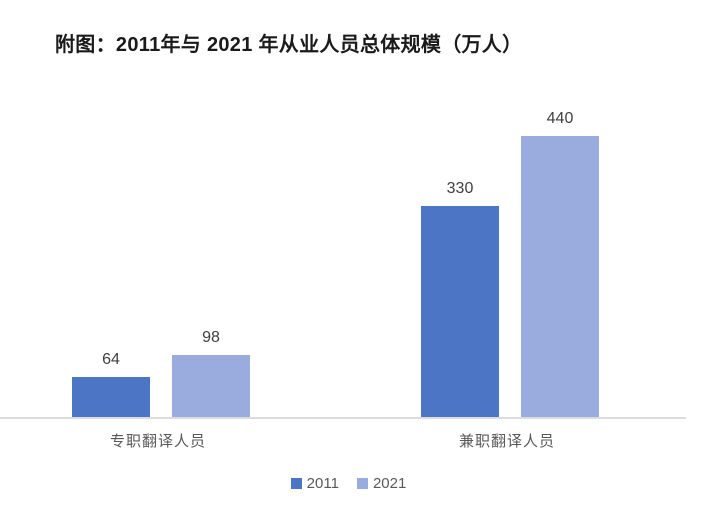  Describe the element at coordinates (289, 45) in the screenshot. I see `chart-title: 附图：2011年与 2021 年从业人员总体规模（万人）` at that location.